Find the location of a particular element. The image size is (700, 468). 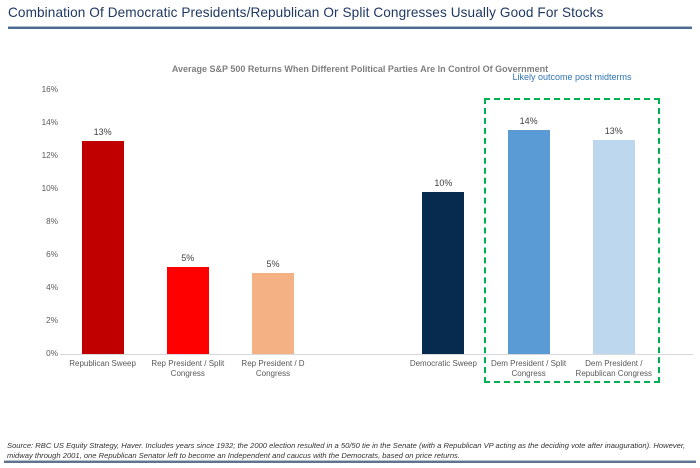

x-axis-category-label: Democratic Sweep is located at coordinates (443, 363).